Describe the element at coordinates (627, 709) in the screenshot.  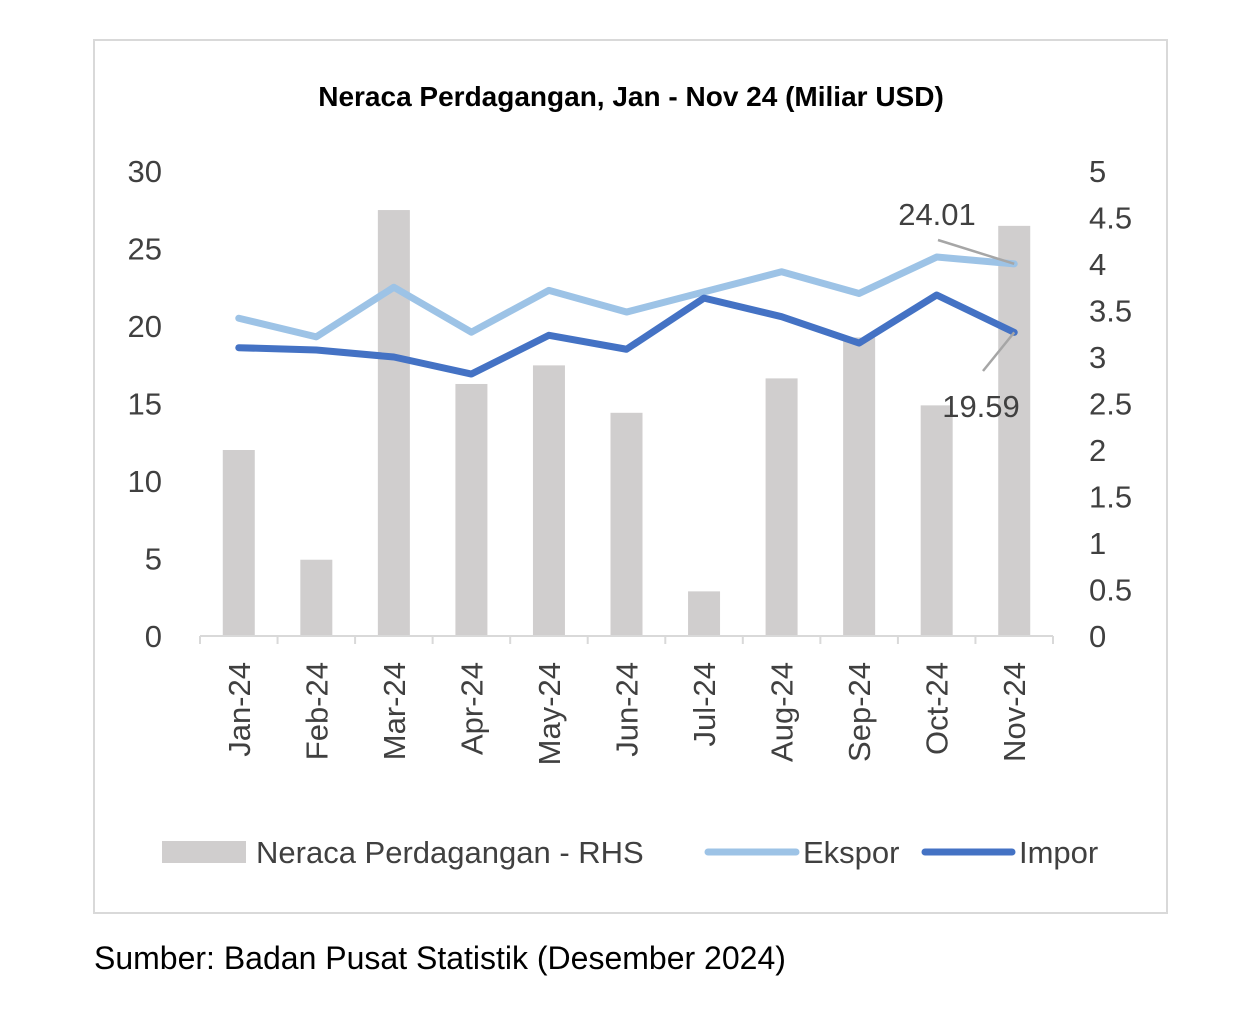
I see `x-tick-label: Jun-24` at that location.